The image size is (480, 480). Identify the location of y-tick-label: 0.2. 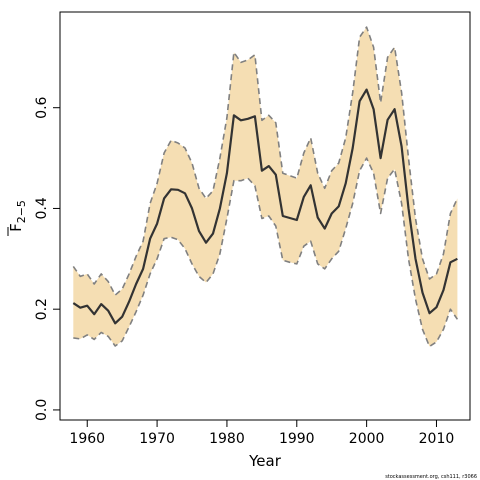
(42, 309).